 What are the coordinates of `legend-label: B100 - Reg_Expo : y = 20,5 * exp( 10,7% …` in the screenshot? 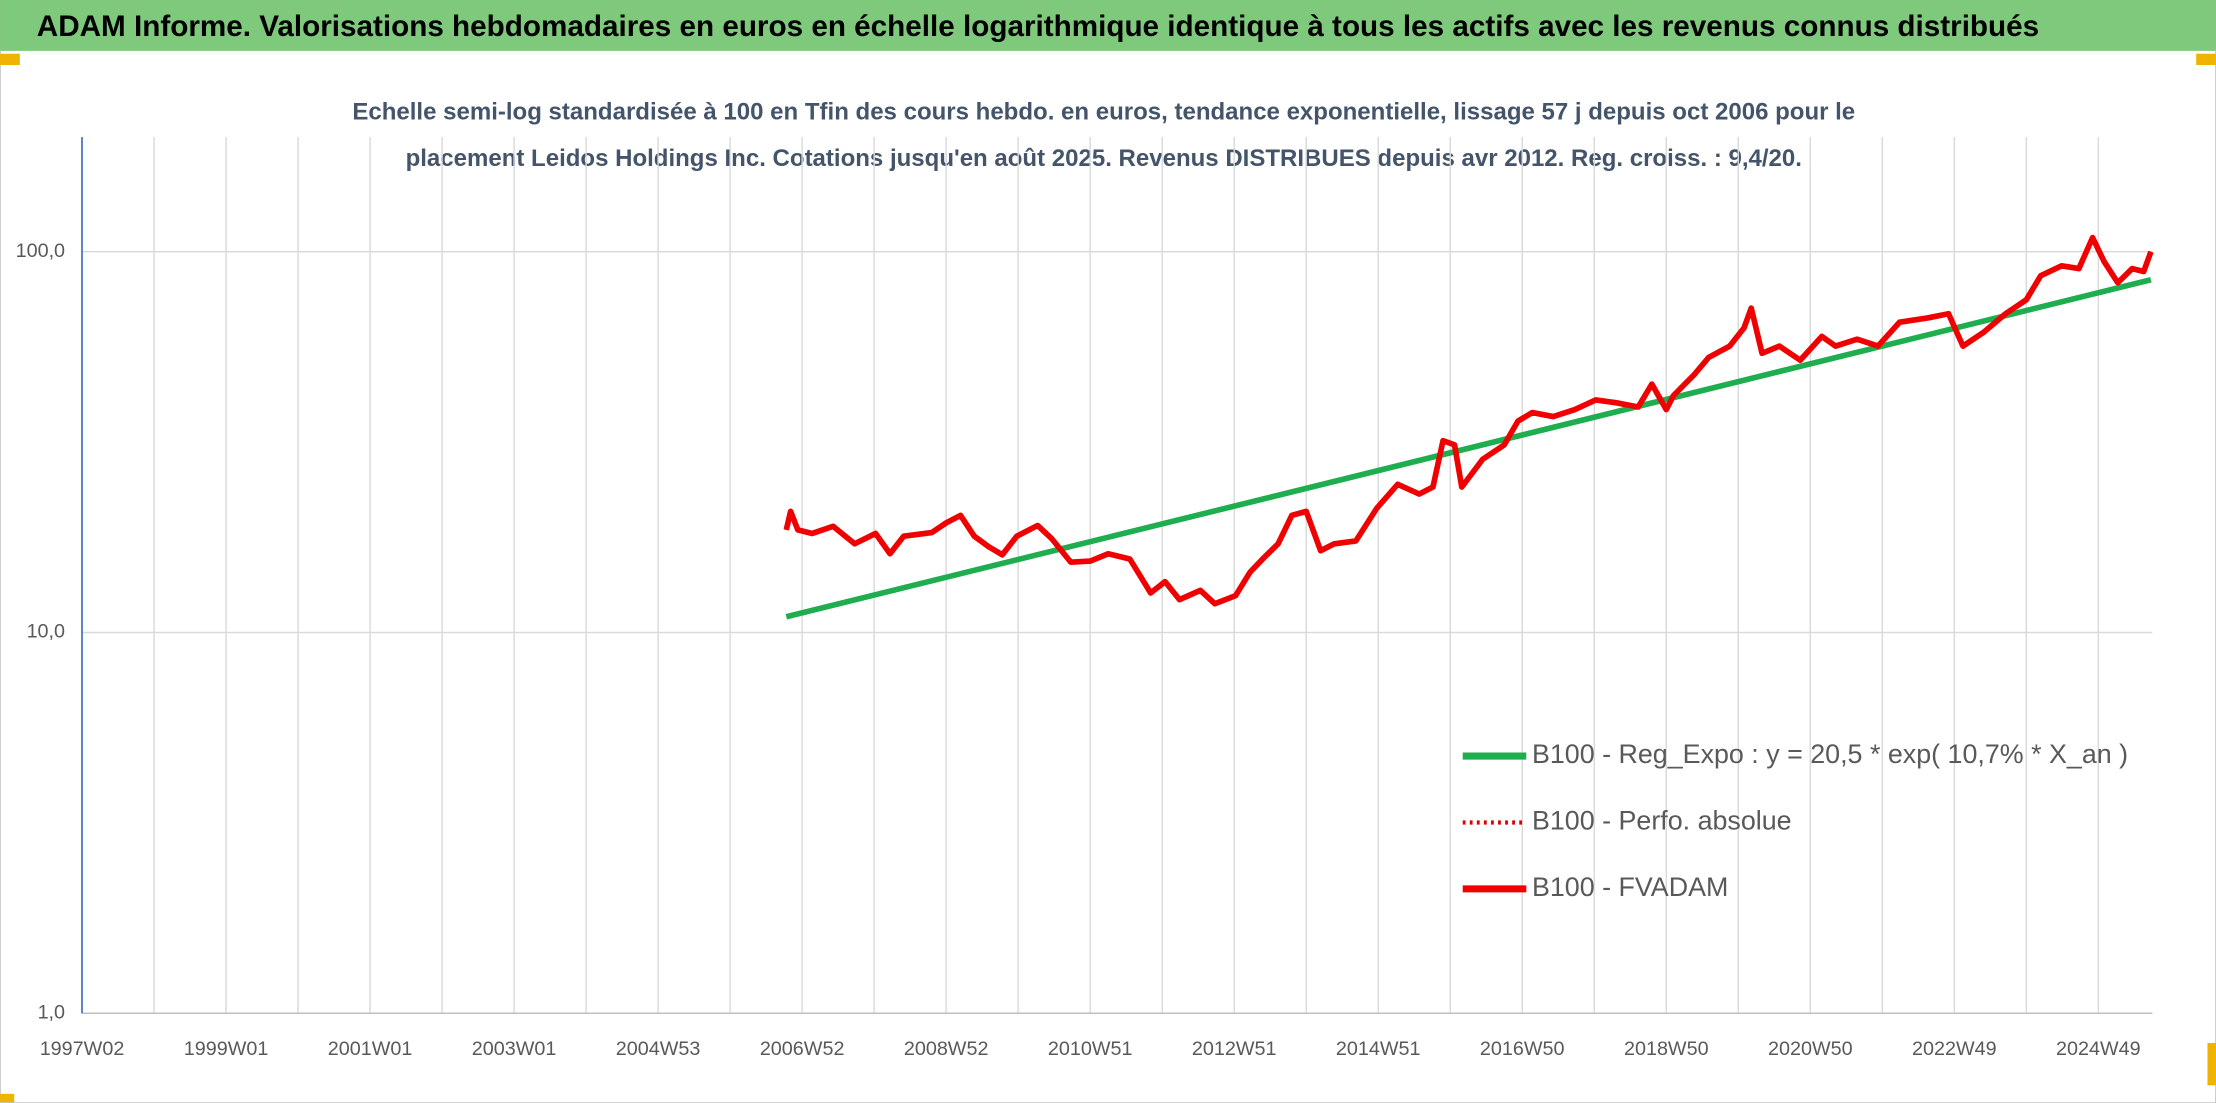 It's located at (1830, 754).